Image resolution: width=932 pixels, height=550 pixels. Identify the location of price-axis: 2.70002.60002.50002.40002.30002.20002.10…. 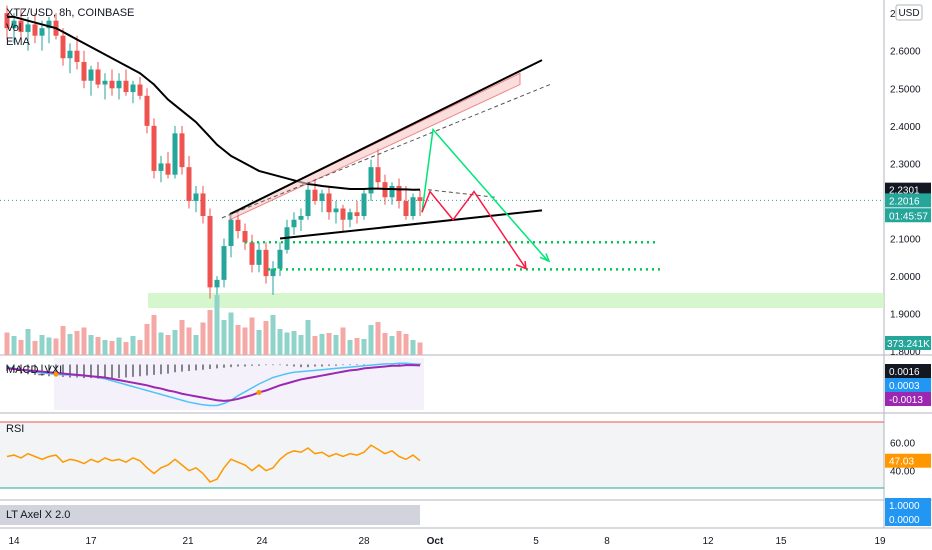
(908, 267).